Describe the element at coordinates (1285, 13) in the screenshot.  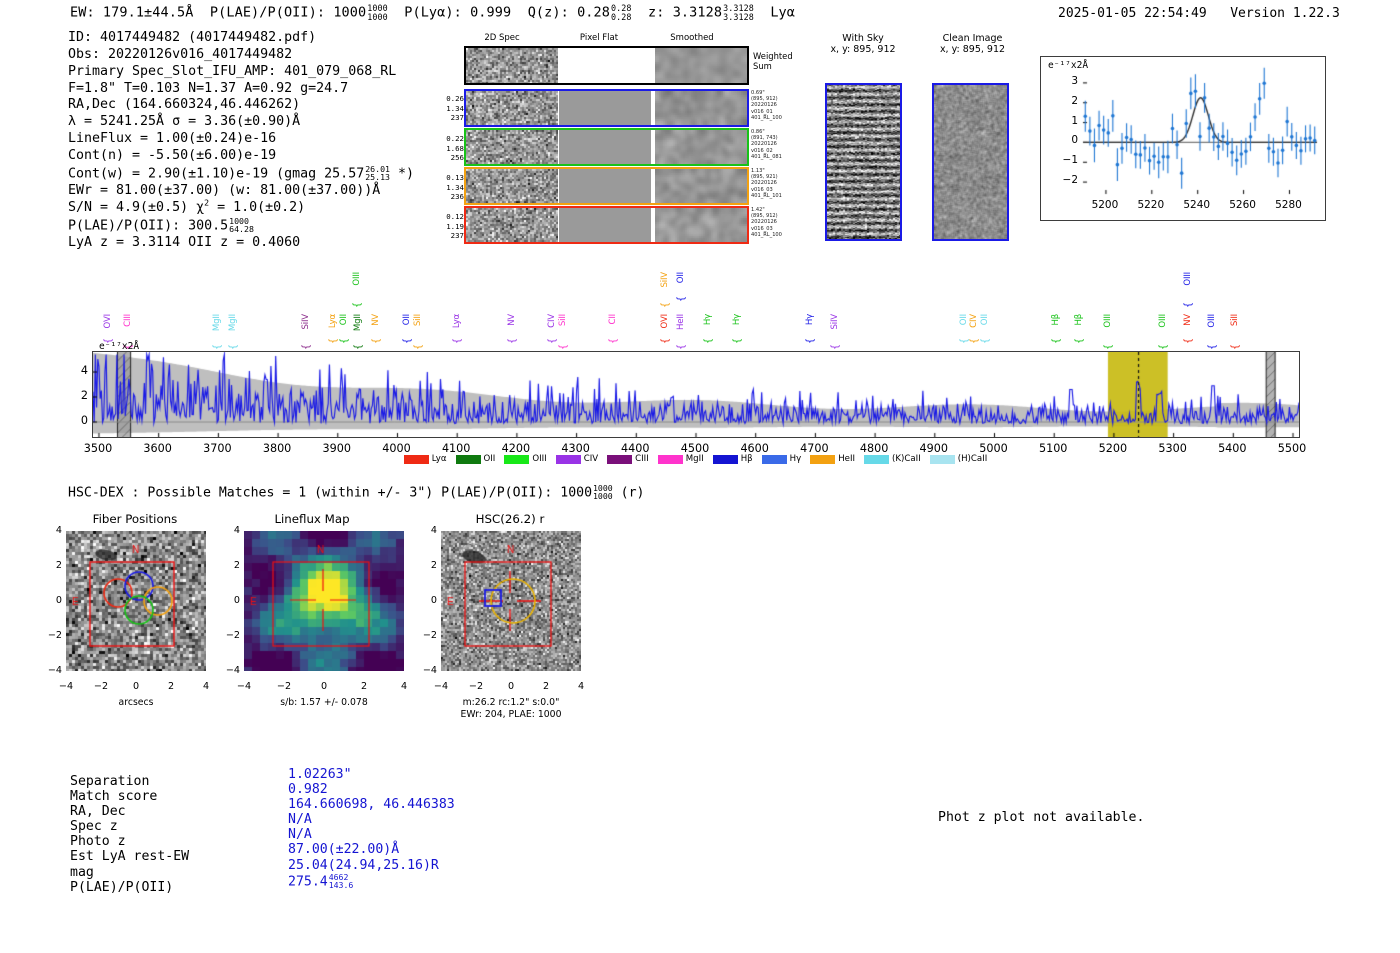
I see `version-label: Version 1.22.3` at that location.